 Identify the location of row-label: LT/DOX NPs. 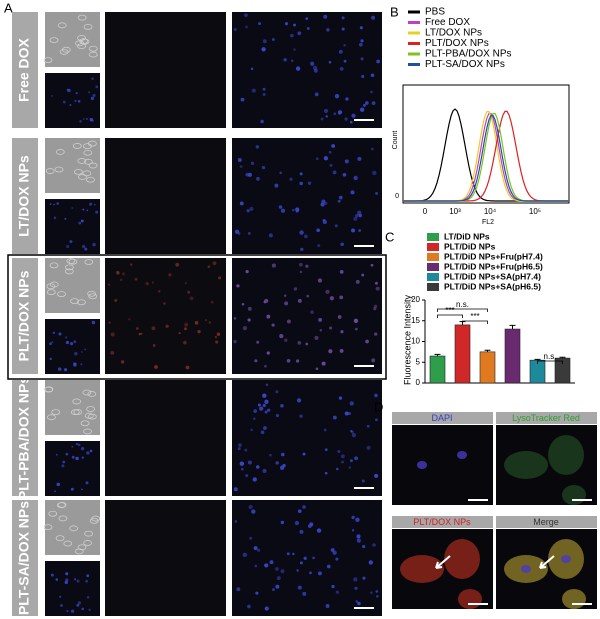
(24, 196).